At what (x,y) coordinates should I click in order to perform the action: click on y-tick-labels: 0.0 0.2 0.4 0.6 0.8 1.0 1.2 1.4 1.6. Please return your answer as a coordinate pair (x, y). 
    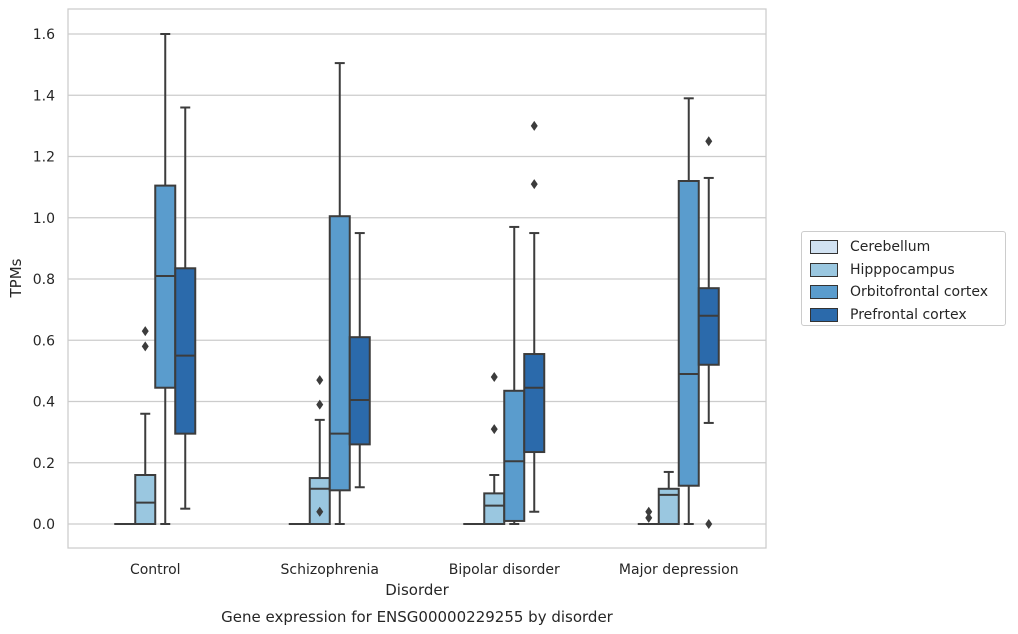
    Looking at the image, I should click on (44, 280).